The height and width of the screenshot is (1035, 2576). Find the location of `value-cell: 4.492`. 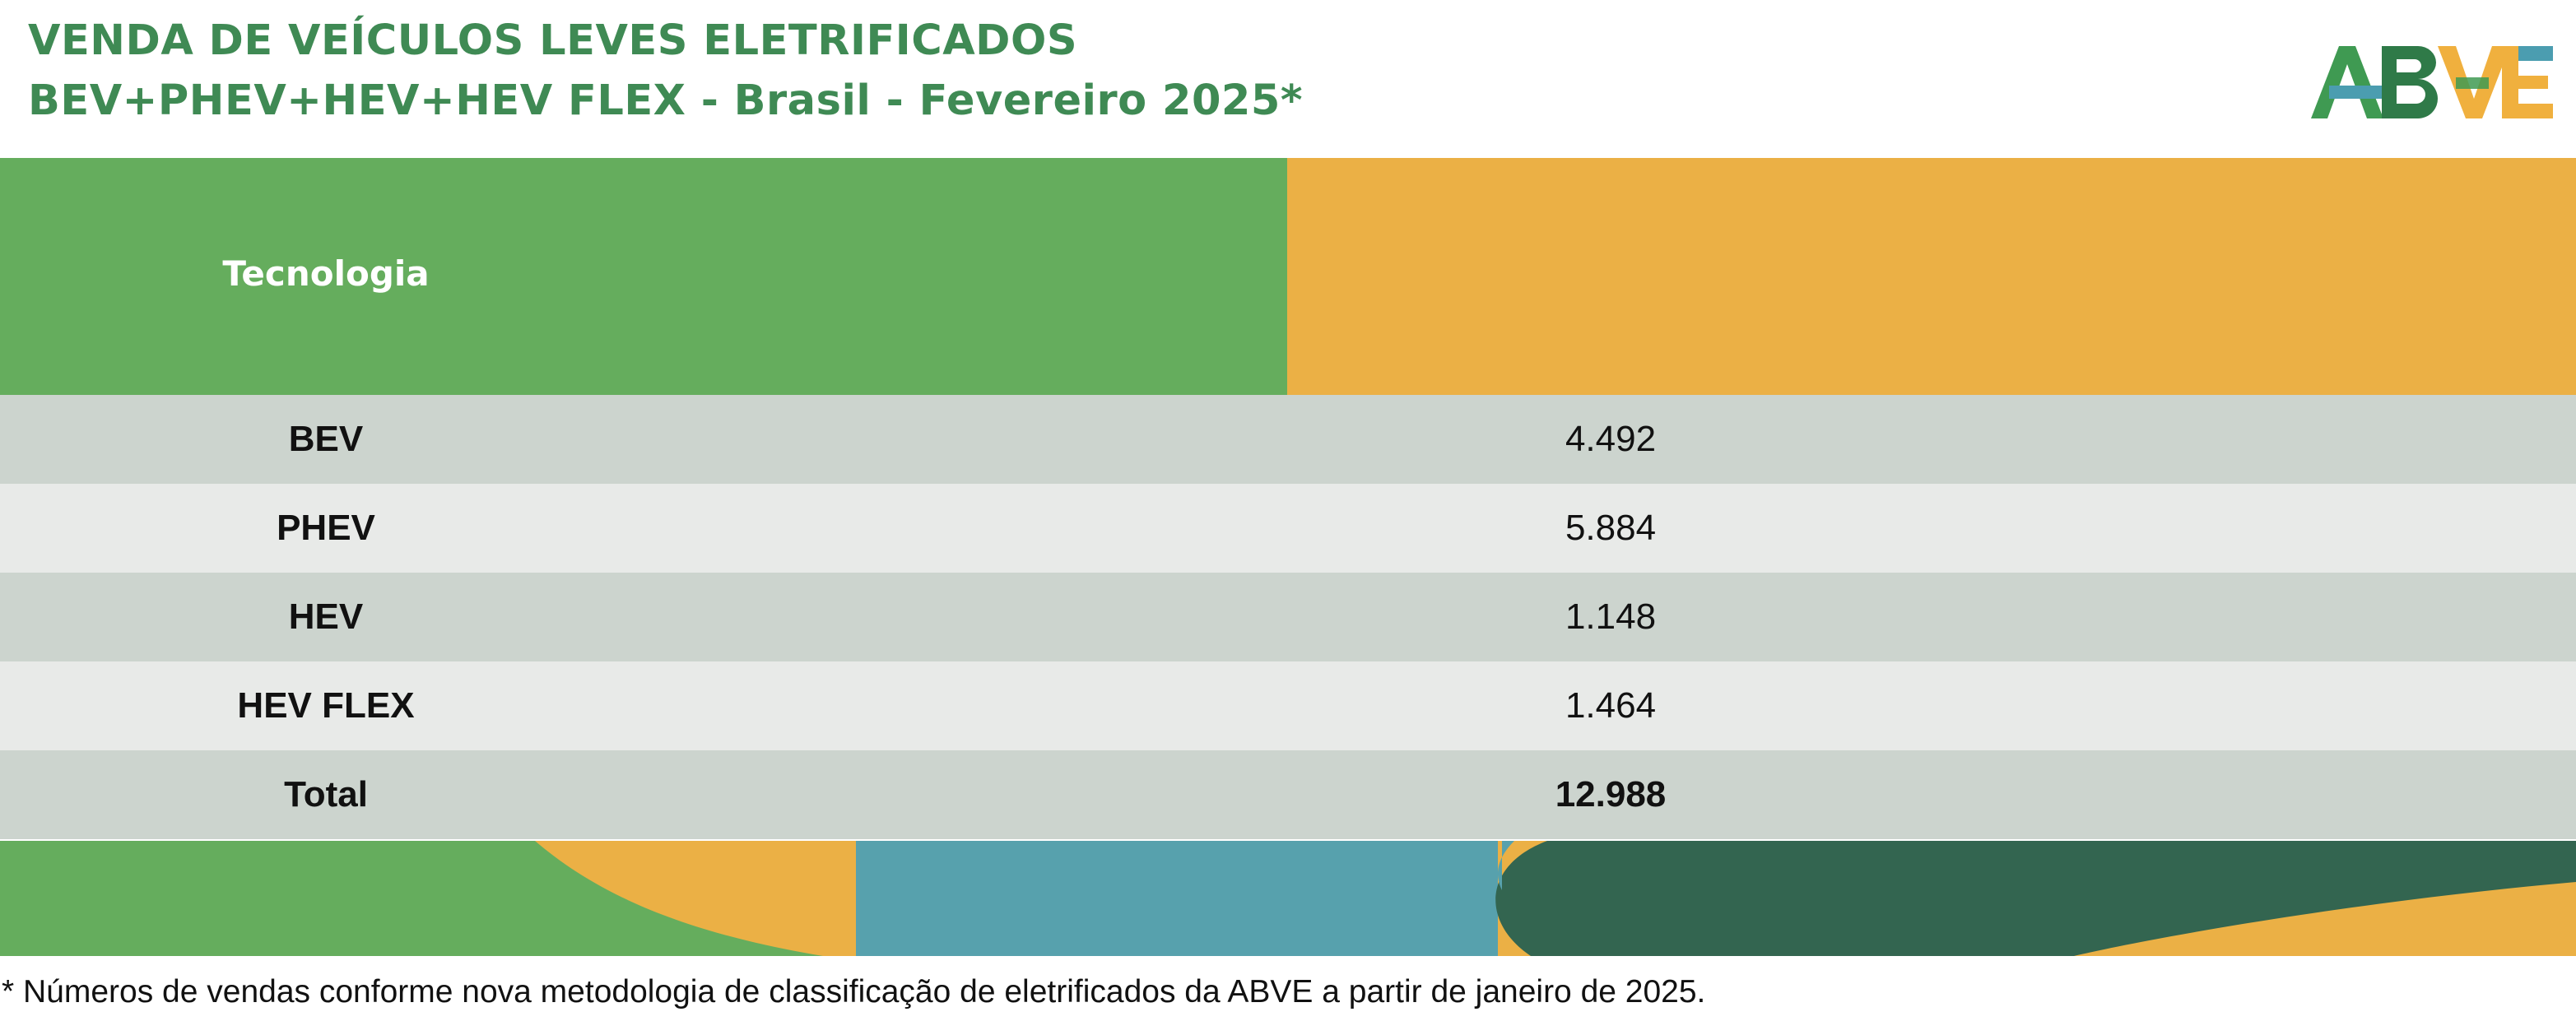

value-cell: 4.492 is located at coordinates (1611, 439).